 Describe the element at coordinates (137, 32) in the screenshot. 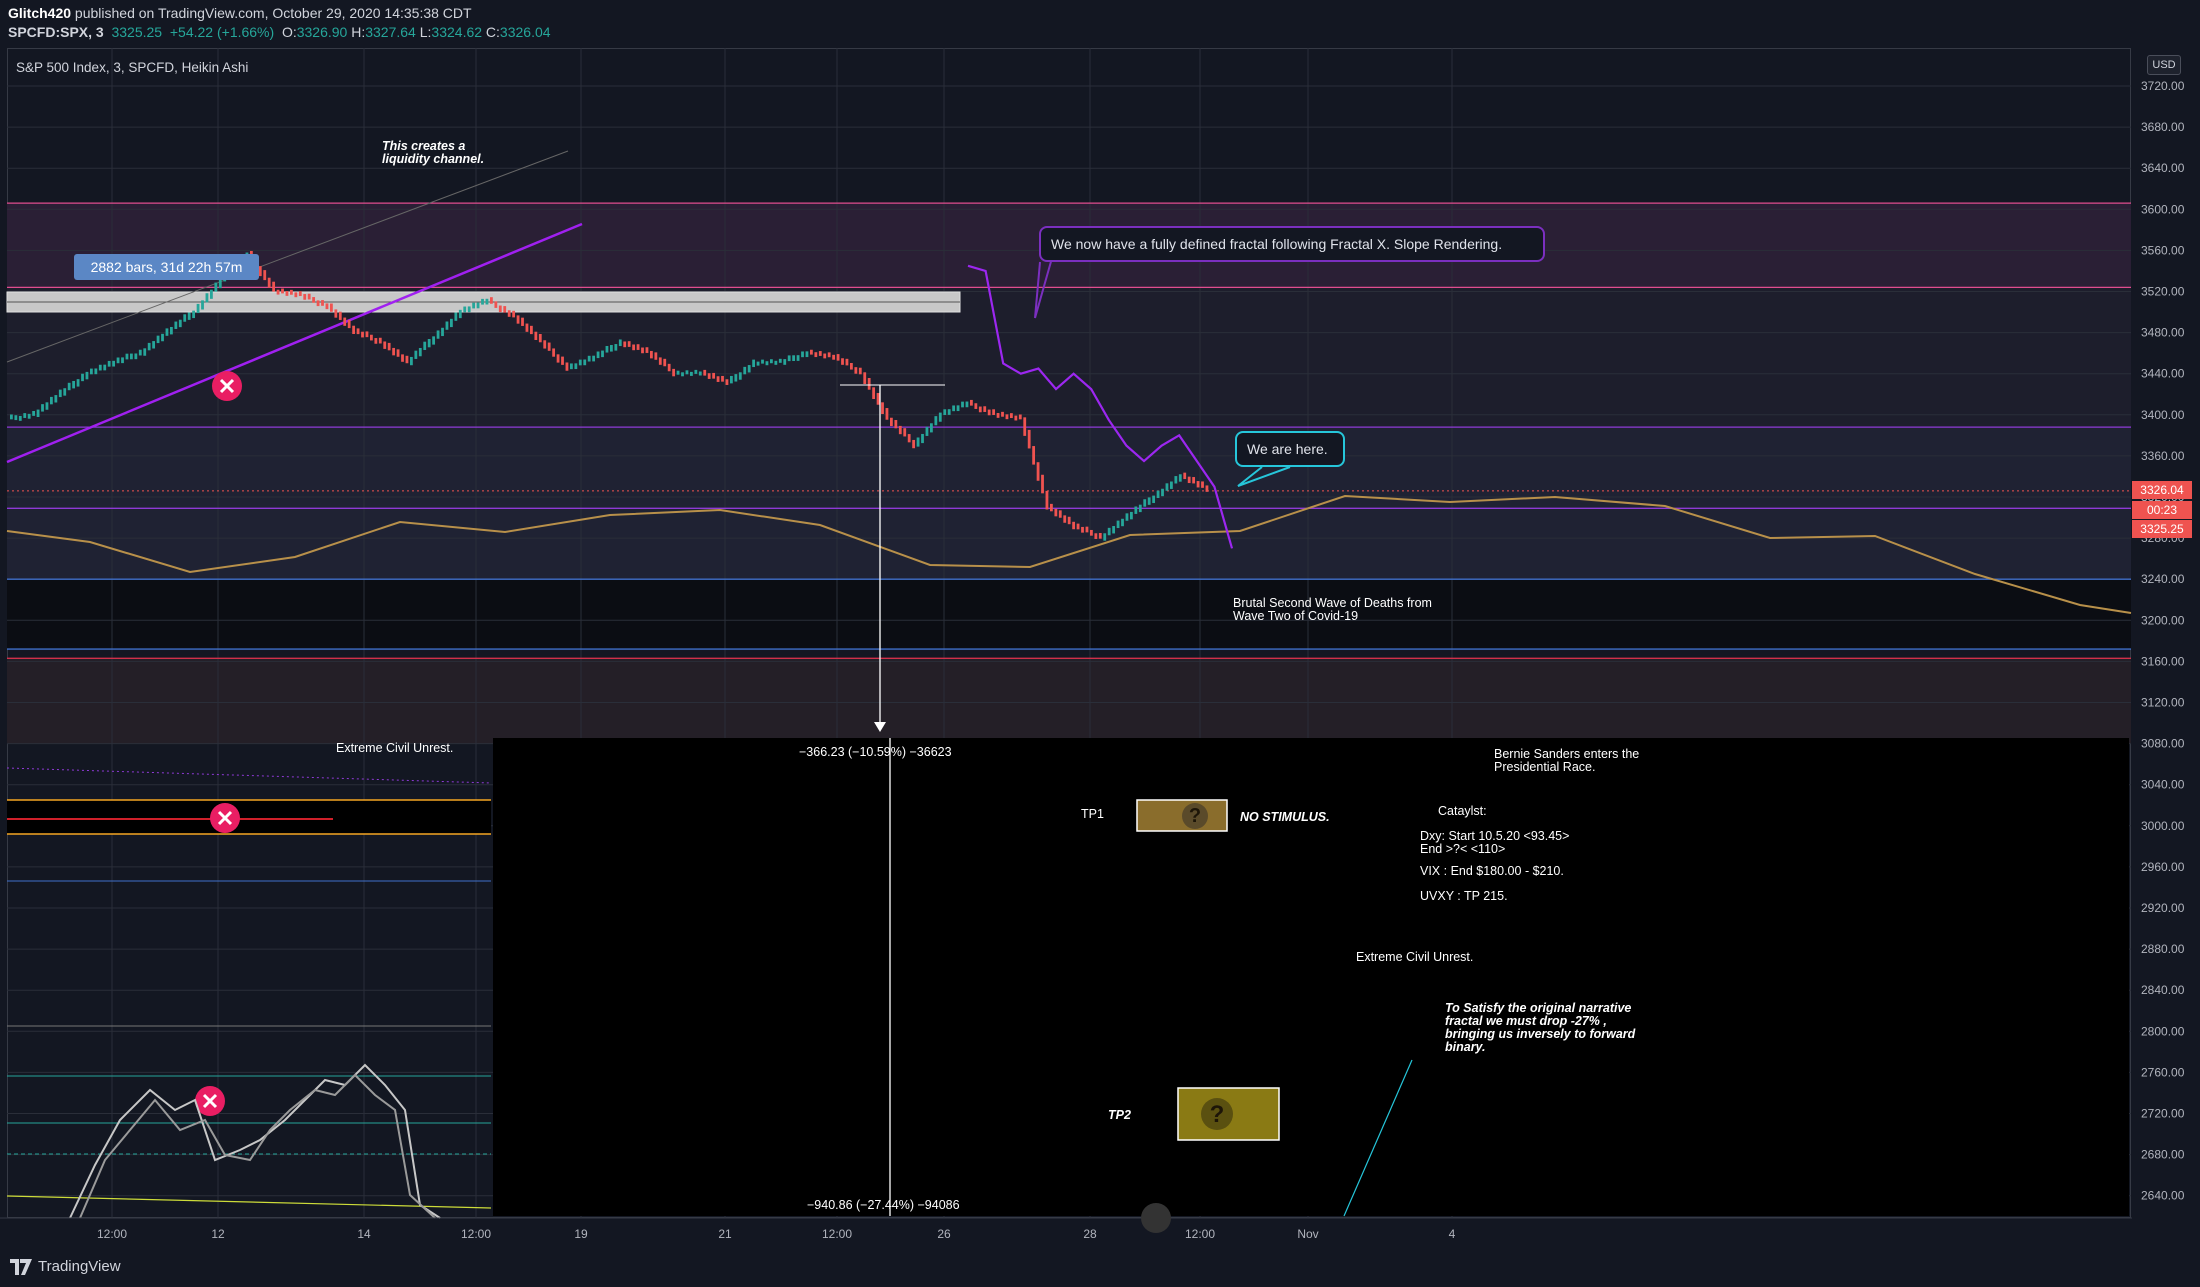

I see `last-price: 3325.25` at that location.